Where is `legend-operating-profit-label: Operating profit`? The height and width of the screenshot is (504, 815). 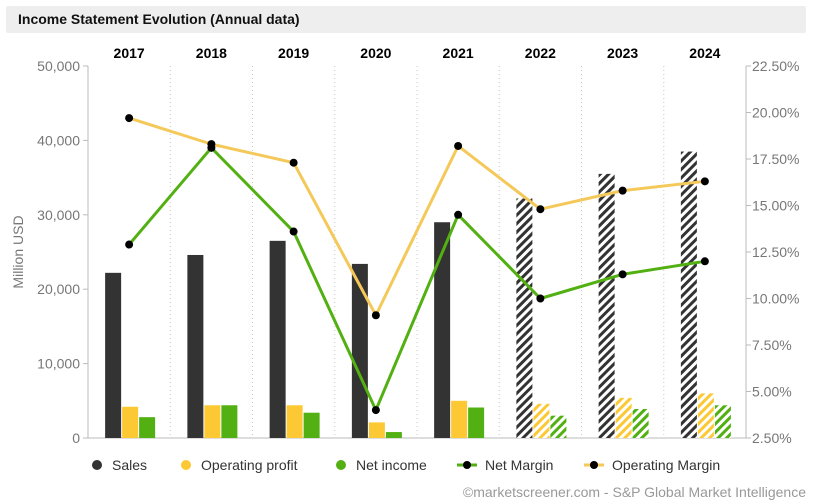 legend-operating-profit-label: Operating profit is located at coordinates (249, 465).